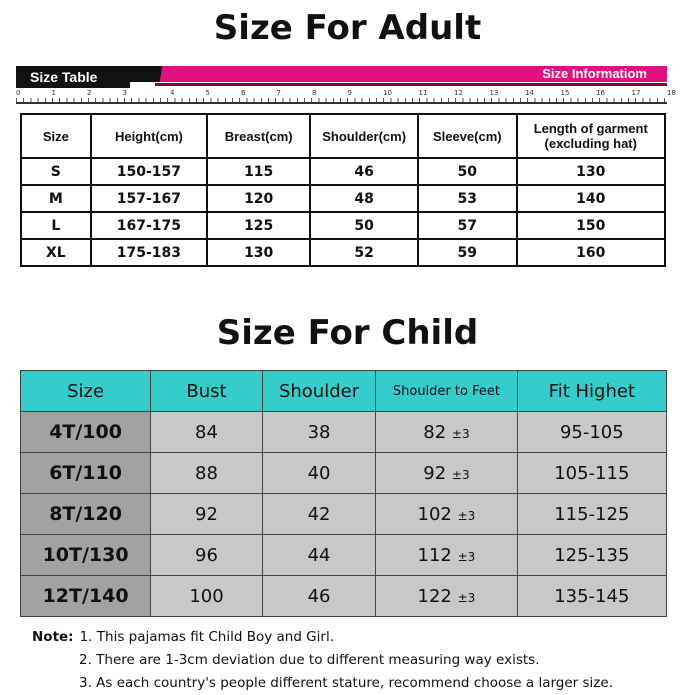  Describe the element at coordinates (149, 252) in the screenshot. I see `table-cell: 175-183` at that location.